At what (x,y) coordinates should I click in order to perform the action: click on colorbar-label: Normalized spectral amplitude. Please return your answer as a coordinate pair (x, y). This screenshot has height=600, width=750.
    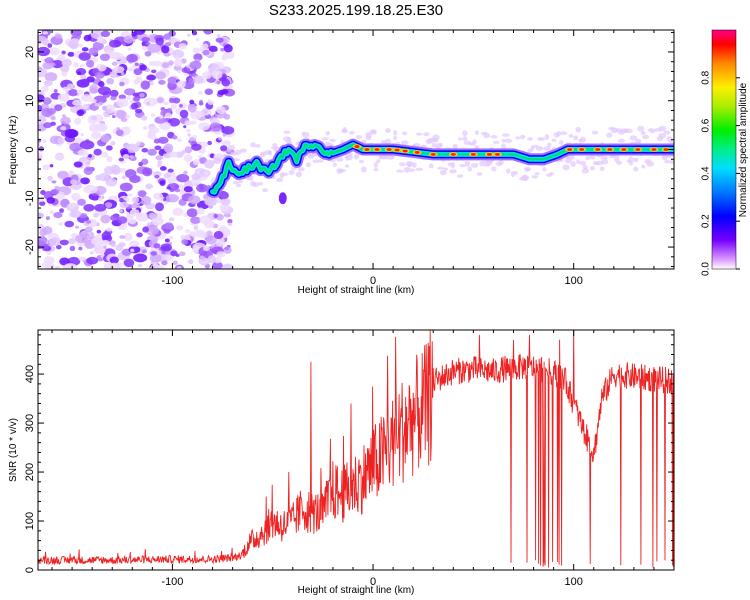
    Looking at the image, I should click on (743, 149).